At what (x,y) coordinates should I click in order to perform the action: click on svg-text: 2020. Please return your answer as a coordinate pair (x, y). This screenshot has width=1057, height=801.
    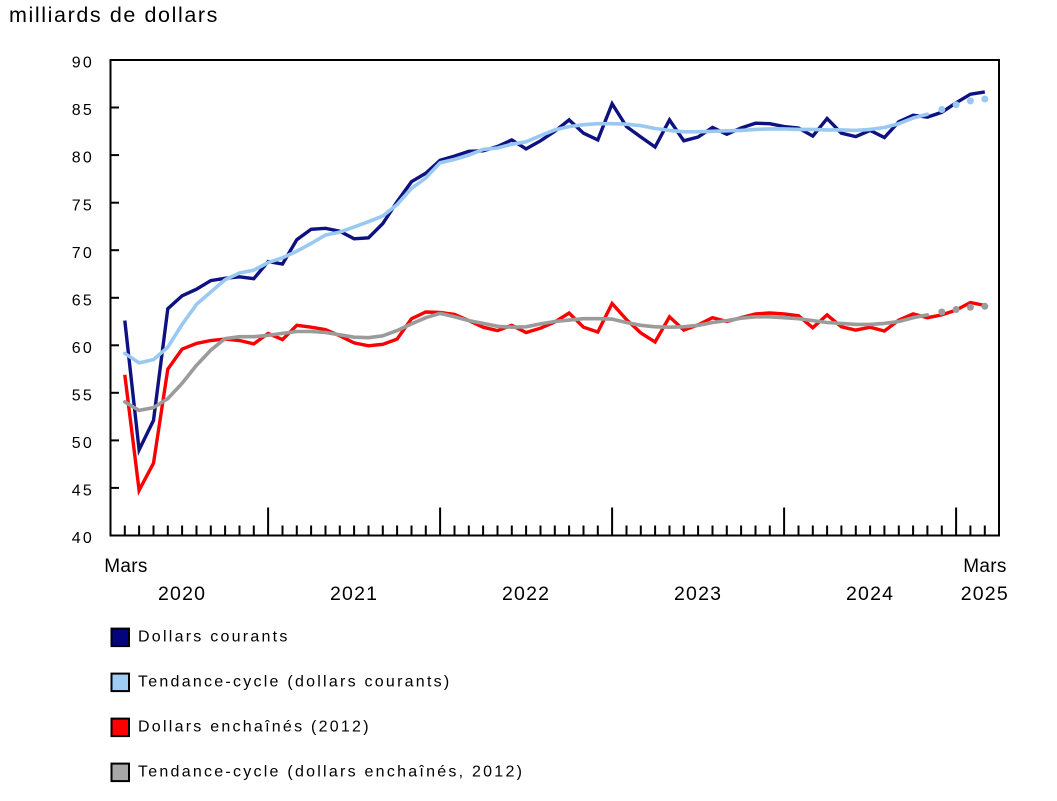
    Looking at the image, I should click on (182, 594).